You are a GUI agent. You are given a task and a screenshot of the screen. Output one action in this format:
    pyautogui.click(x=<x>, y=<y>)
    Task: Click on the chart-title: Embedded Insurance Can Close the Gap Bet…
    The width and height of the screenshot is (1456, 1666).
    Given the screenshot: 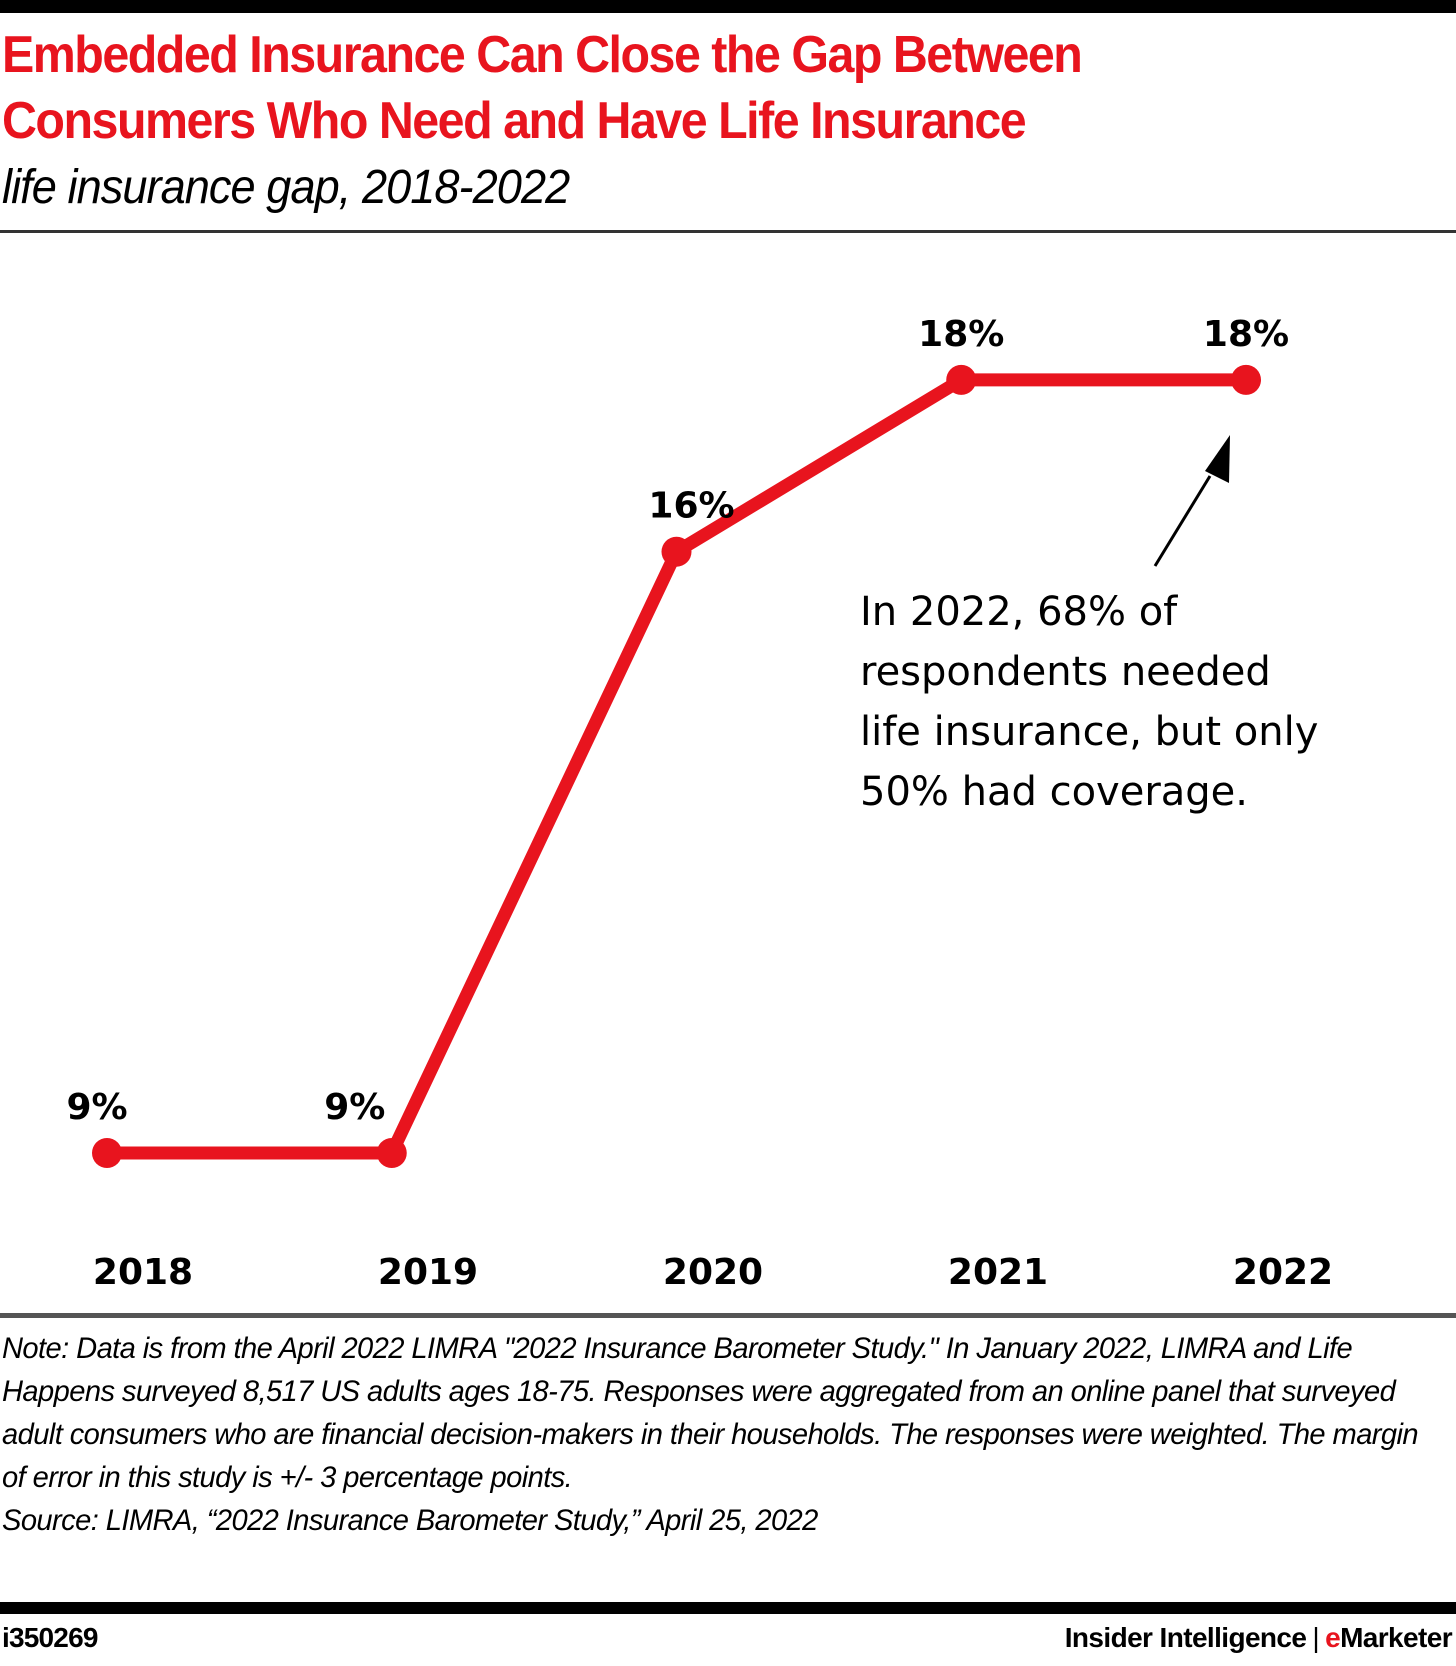 What is the action you would take?
    pyautogui.click(x=542, y=88)
    